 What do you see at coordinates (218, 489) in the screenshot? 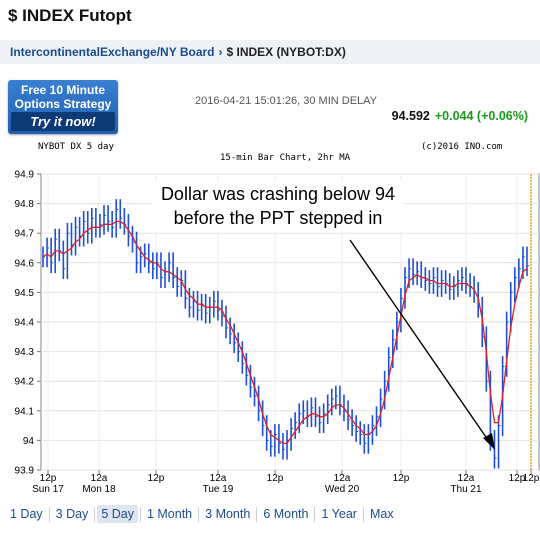
I see `x-day-label: Tue 19` at bounding box center [218, 489].